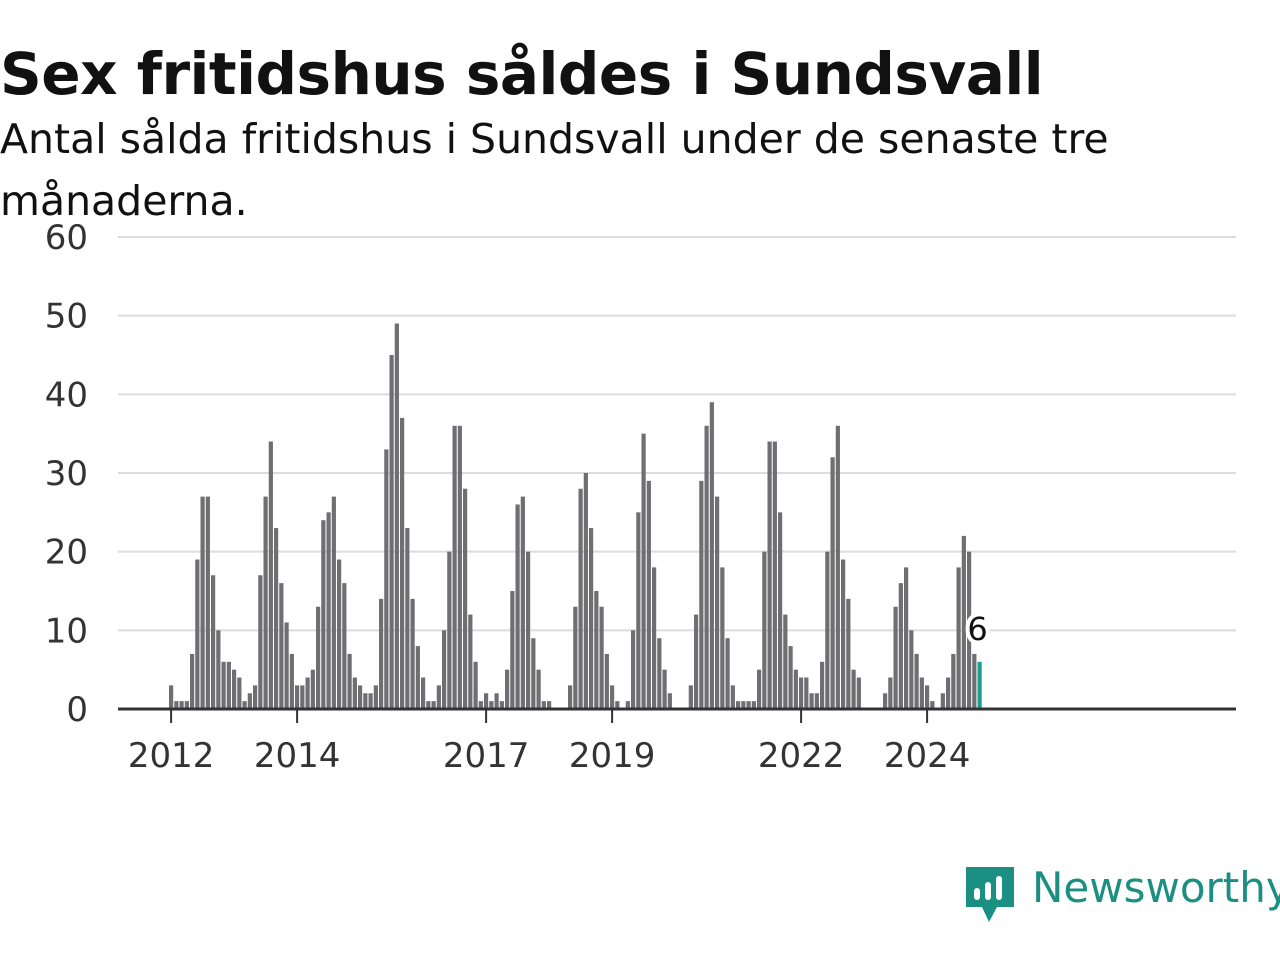 This screenshot has width=1280, height=960. I want to click on y-axis-labels: 0 10 20 30 40 50 60, so click(66, 474).